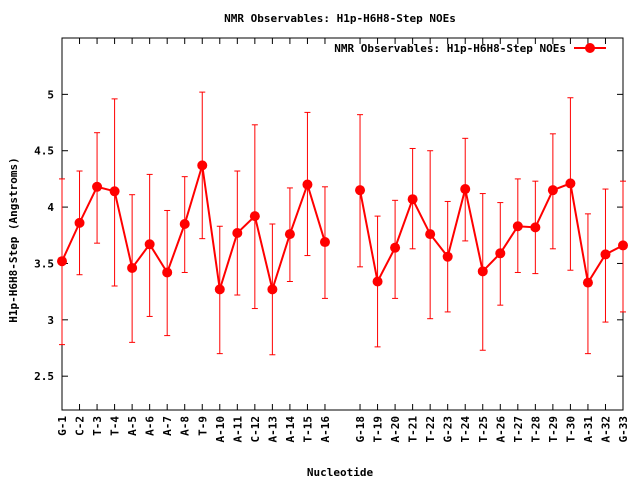 The image size is (640, 480). I want to click on y-tick-label: 3.5, so click(44, 263).